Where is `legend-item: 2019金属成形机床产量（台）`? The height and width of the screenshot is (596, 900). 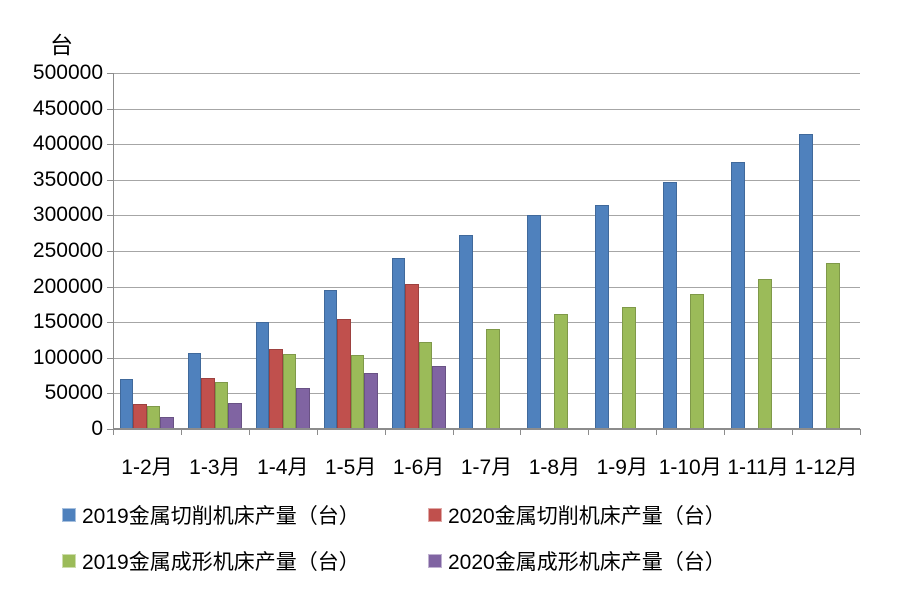
legend-item: 2019金属成形机床产量（台） is located at coordinates (211, 561).